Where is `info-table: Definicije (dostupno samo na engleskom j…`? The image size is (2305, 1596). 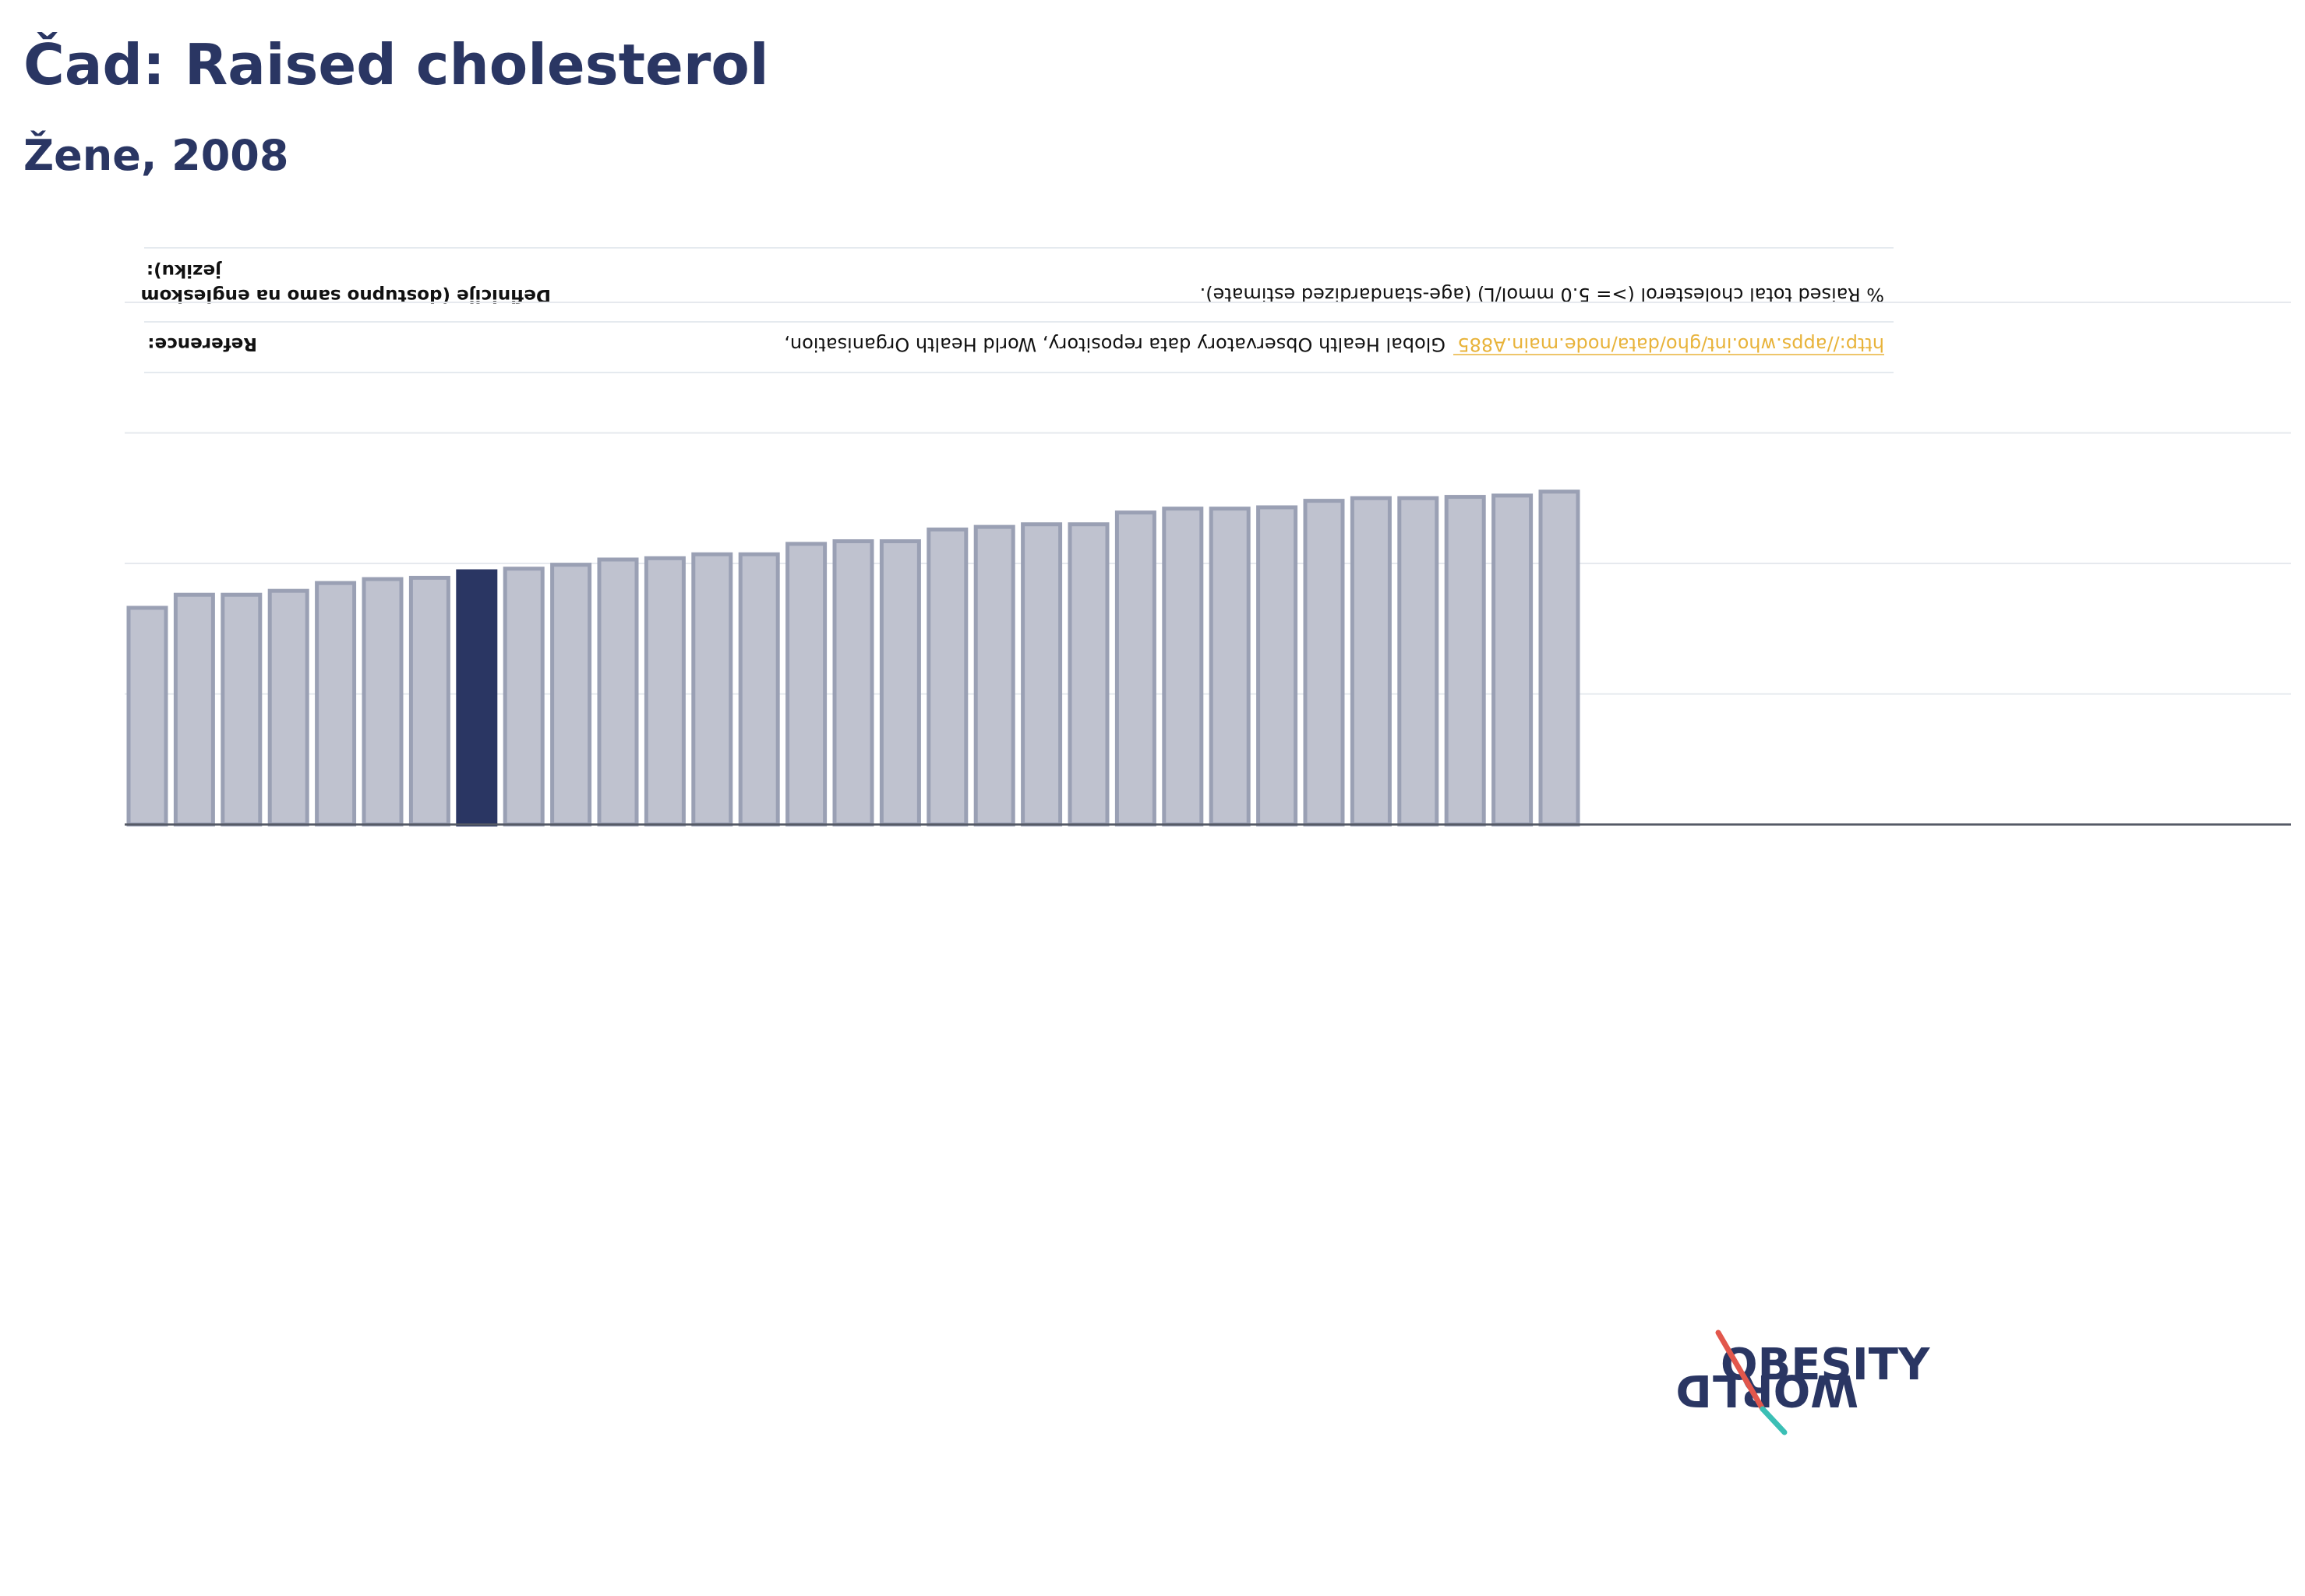
info-table: Definicije (dostupno samo na engleskom j… is located at coordinates (1017, 310).